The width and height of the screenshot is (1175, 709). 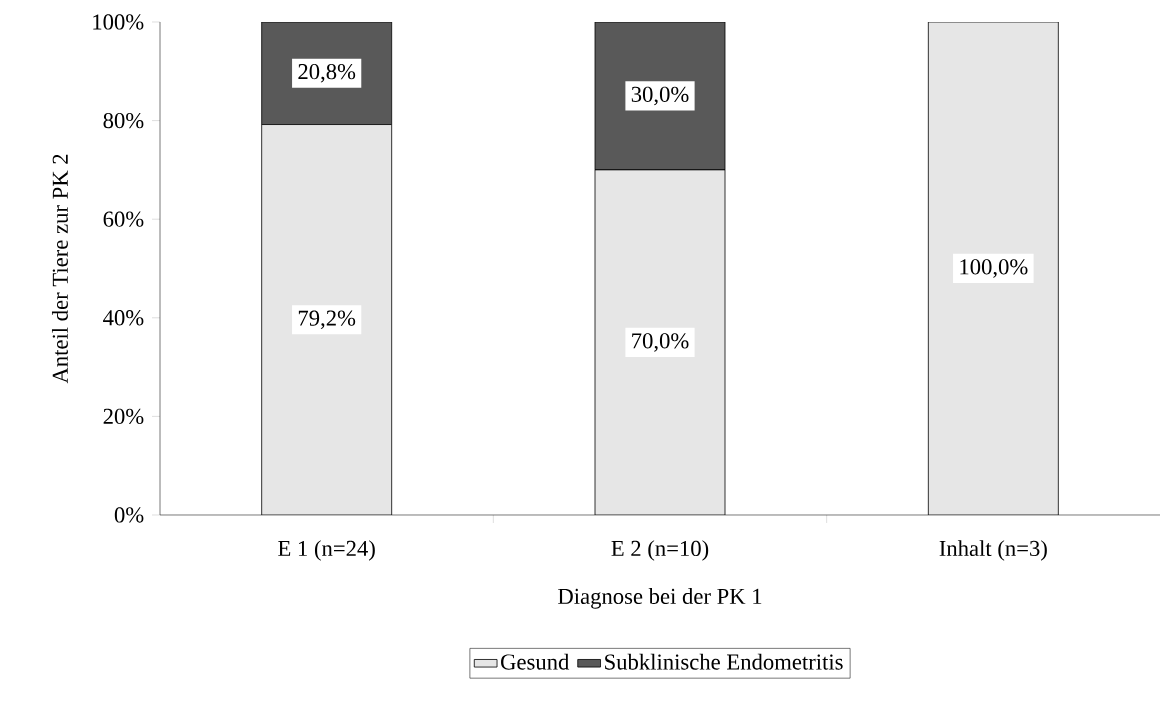 I want to click on y-tick-label: 20%, so click(x=123, y=416).